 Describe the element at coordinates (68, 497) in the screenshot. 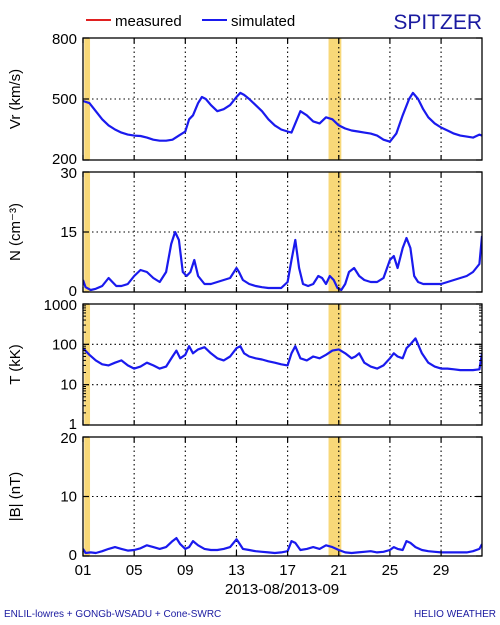

I see `y-tick-label-3-1: 10` at that location.